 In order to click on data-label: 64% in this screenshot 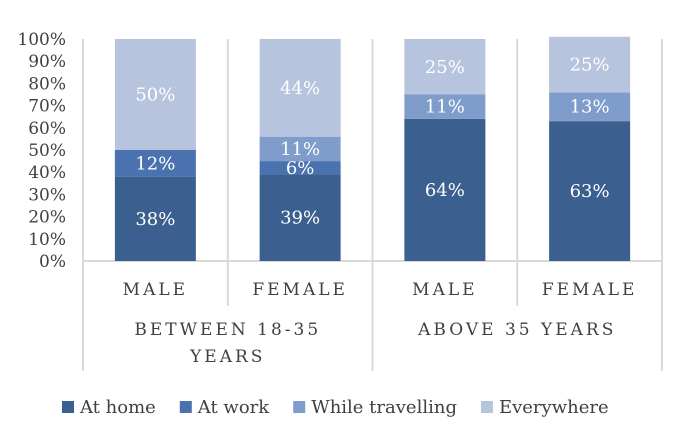, I will do `click(445, 190)`.